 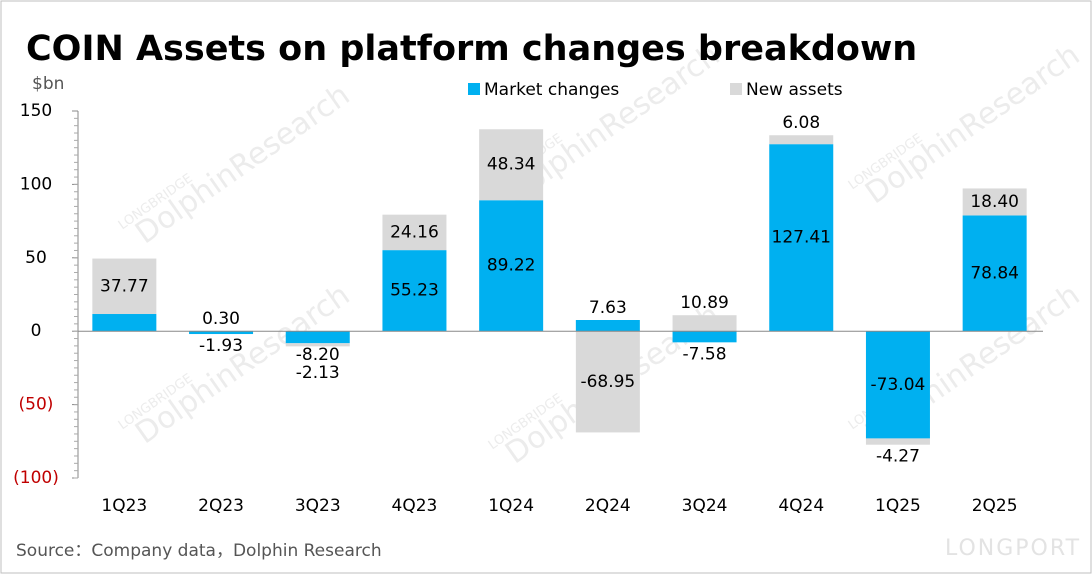 What do you see at coordinates (415, 506) in the screenshot?
I see `x-tick-label: 4Q23` at bounding box center [415, 506].